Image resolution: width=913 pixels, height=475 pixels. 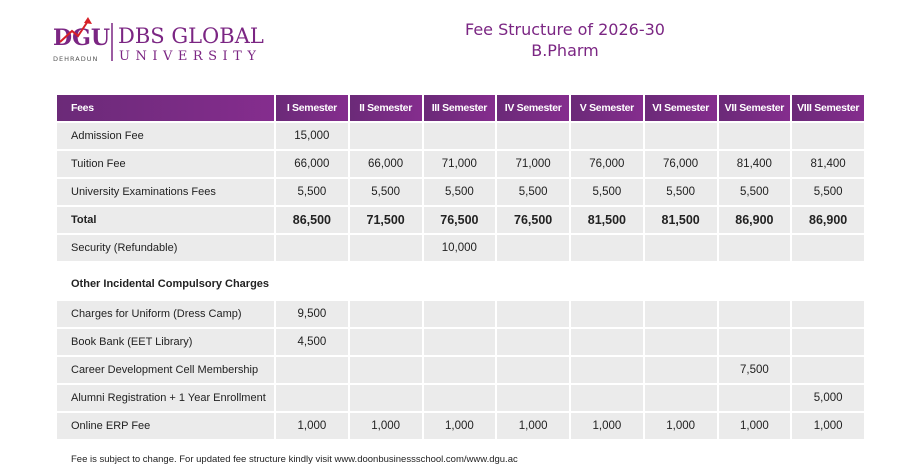 I want to click on row-label: Career Development Cell Membership, so click(x=165, y=370).